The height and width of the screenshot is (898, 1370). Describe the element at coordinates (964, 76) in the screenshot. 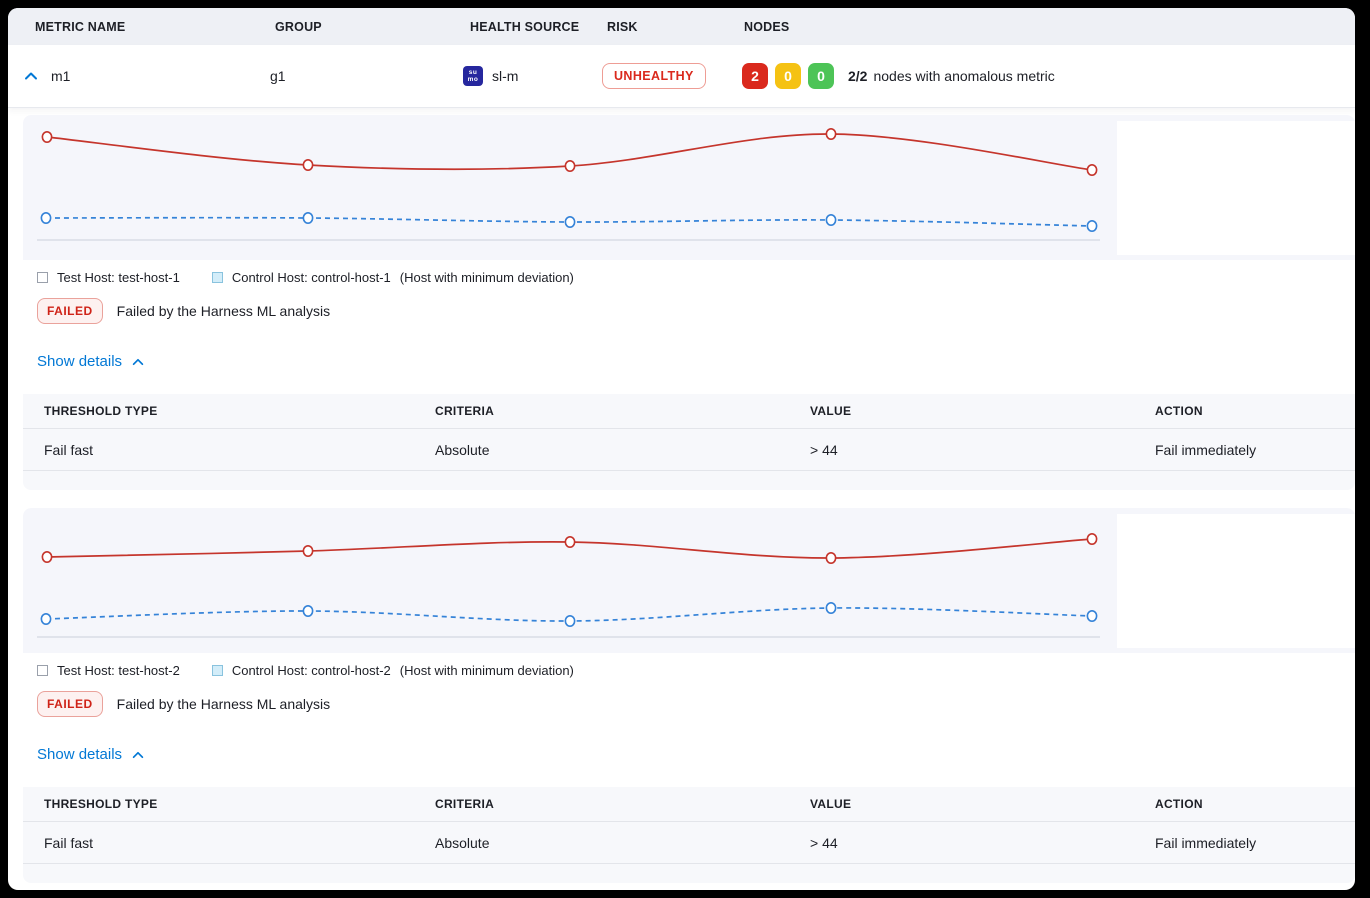

I see `nodes-summary-text: nodes with anomalous metric` at that location.